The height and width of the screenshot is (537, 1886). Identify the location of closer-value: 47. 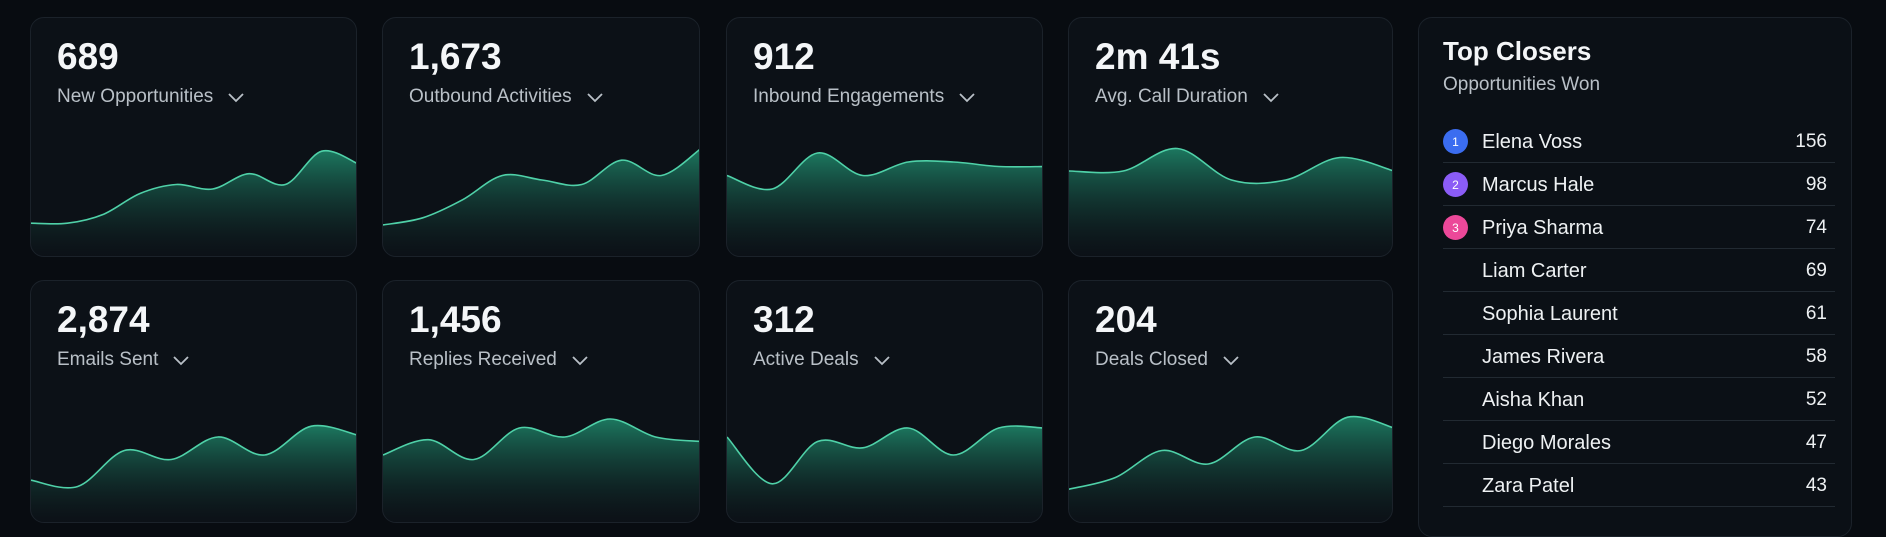
(1816, 442).